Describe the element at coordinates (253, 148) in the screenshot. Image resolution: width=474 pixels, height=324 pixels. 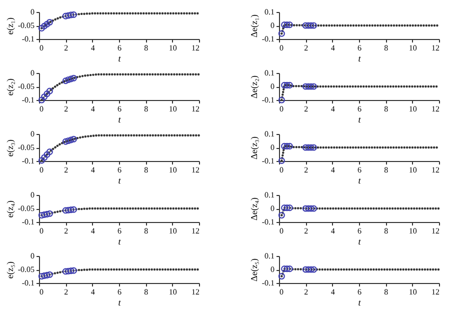
I see `y-axis-title: Δe(z₃)` at that location.